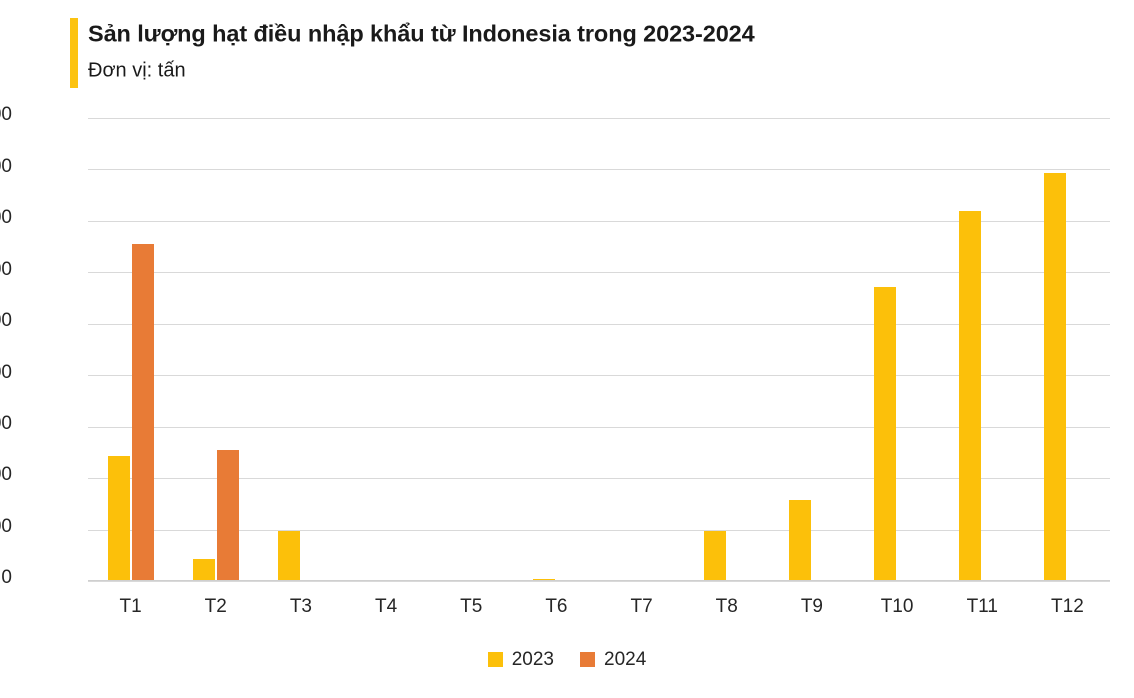 The width and height of the screenshot is (1134, 698). I want to click on bar-t12-2023, so click(1055, 376).